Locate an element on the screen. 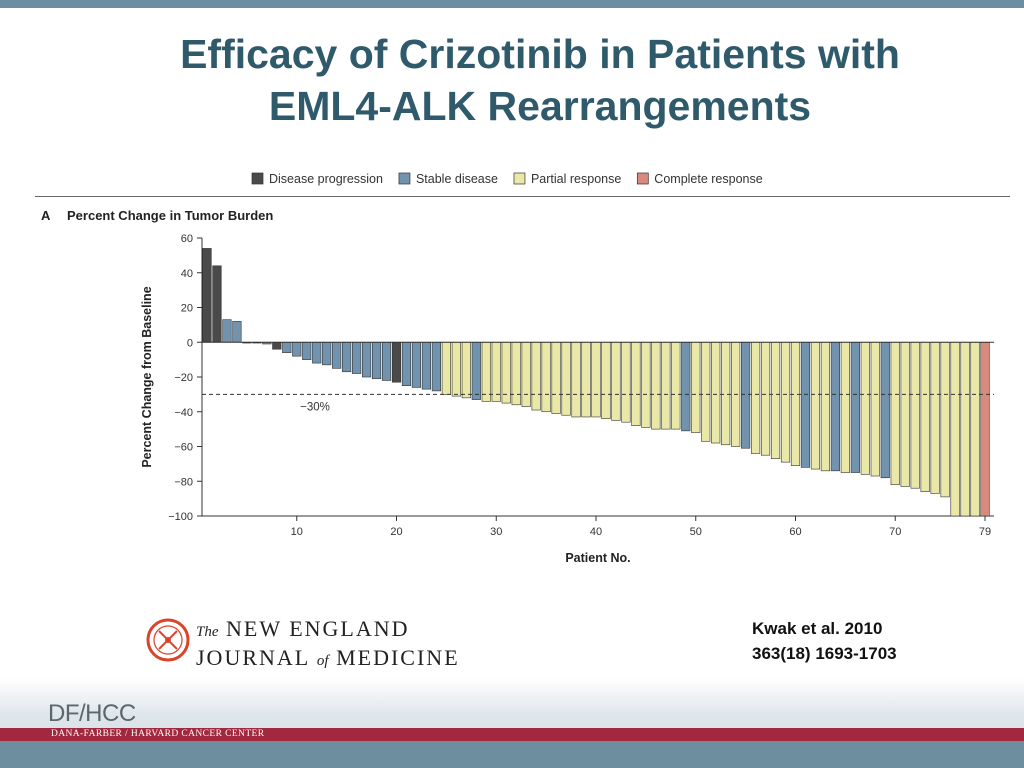 The height and width of the screenshot is (768, 1024). footer-logo: DF/HCC is located at coordinates (92, 713).